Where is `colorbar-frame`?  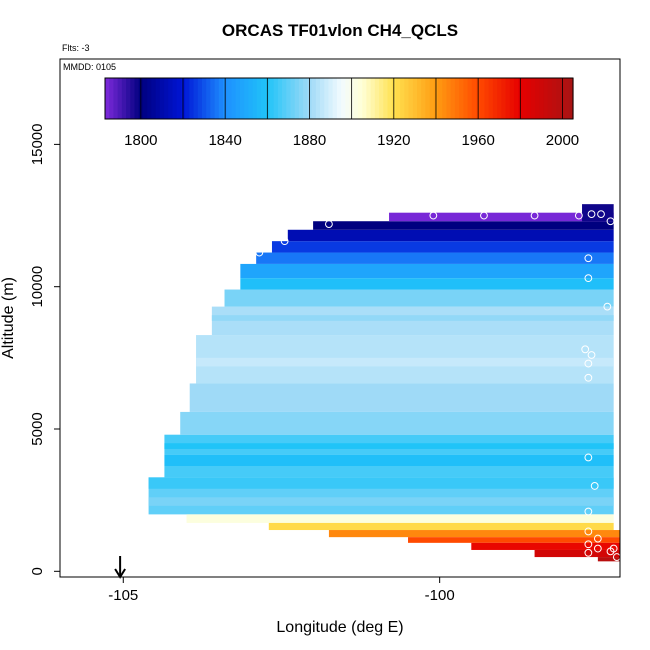
colorbar-frame is located at coordinates (339, 98).